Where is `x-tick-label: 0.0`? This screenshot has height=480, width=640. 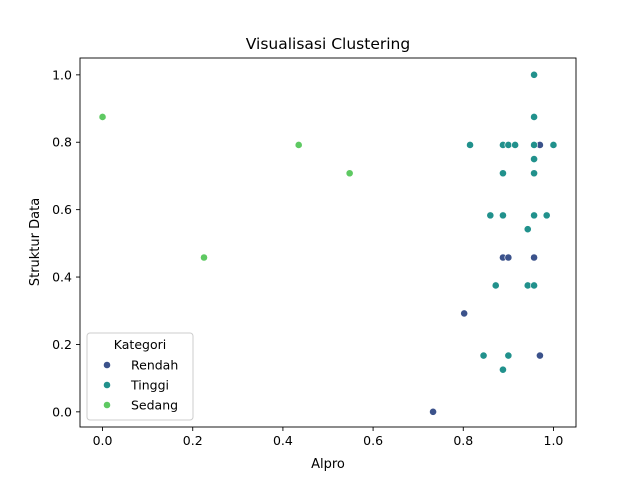
x-tick-label: 0.0 is located at coordinates (103, 440).